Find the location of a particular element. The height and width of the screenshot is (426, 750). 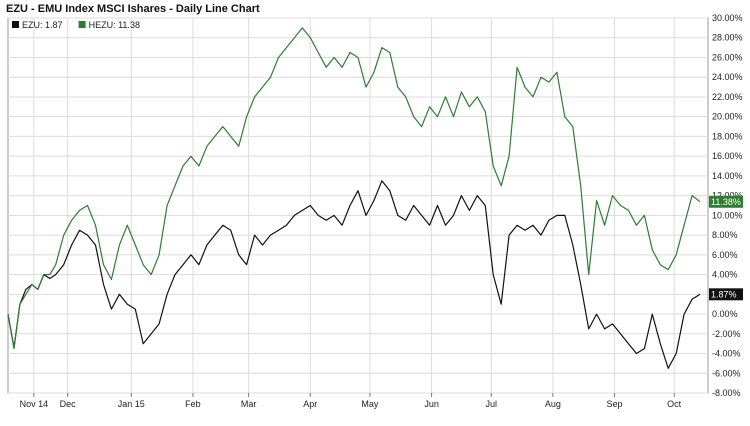

x-tick-label: Nov 14 is located at coordinates (34, 404).